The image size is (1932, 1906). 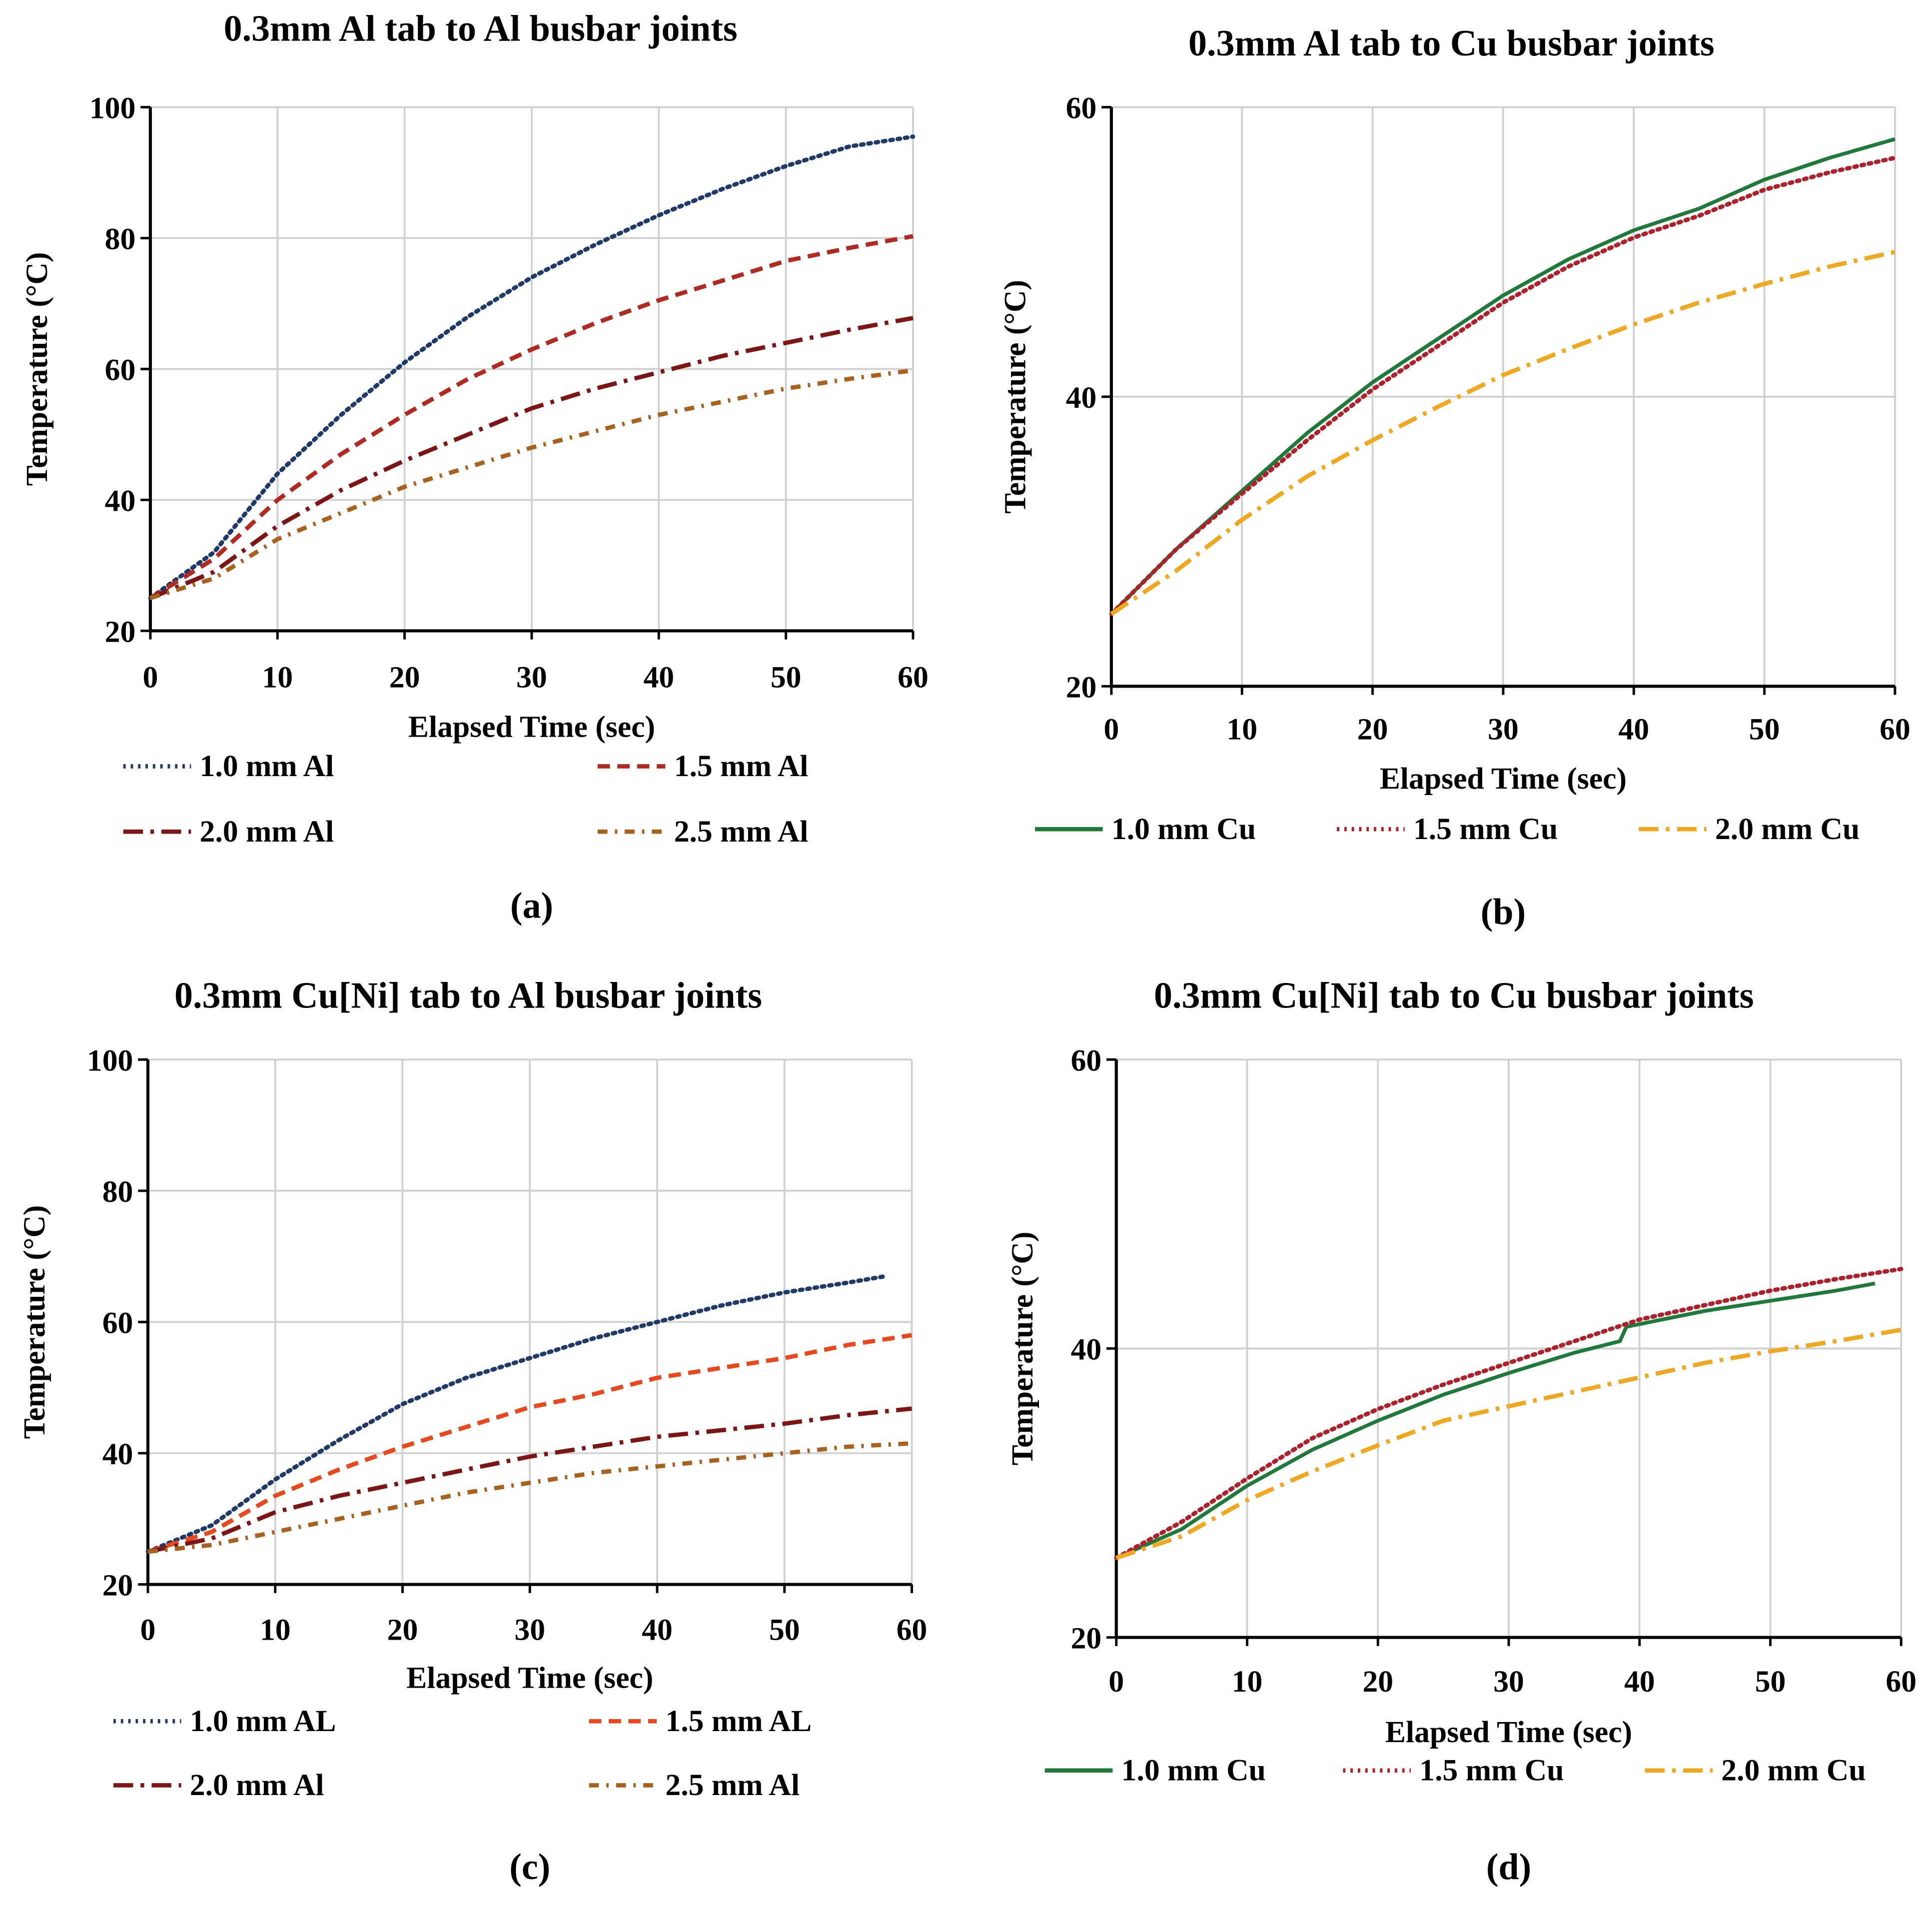 I want to click on chart-title: 0.3mm Al tab to Al busbar joints, so click(x=481, y=27).